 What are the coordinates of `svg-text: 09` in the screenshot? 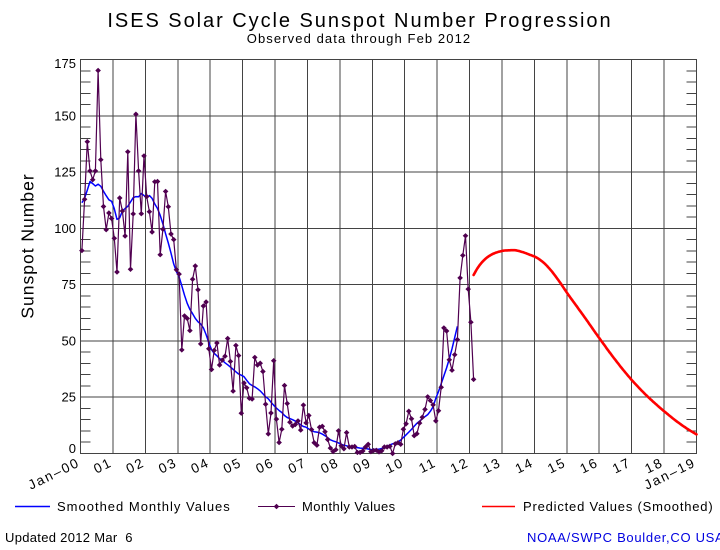 It's located at (362, 466).